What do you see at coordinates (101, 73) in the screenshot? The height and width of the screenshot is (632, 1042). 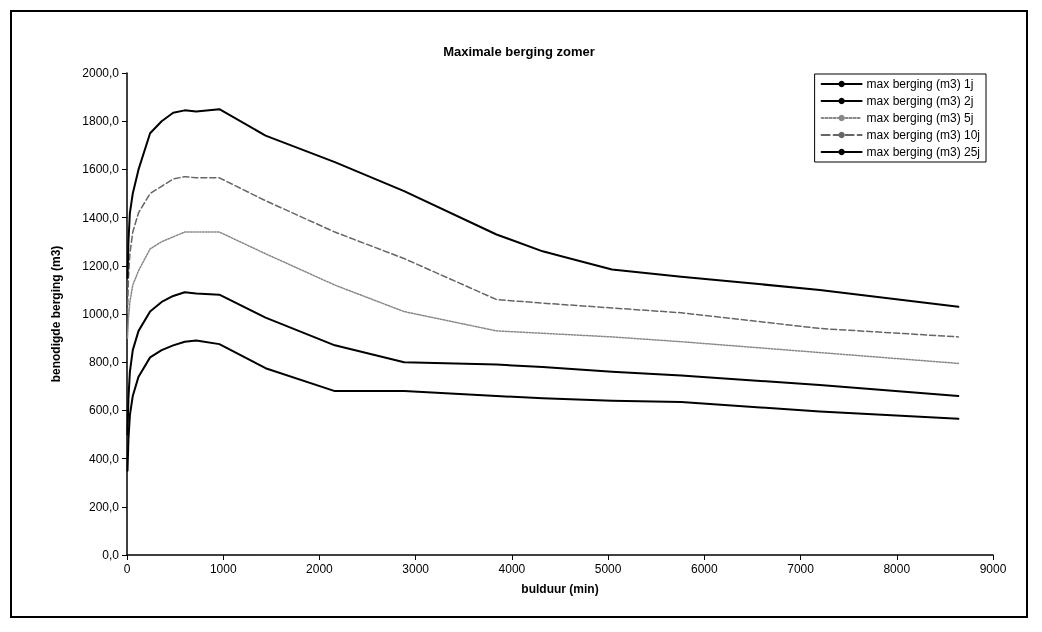 I see `y-tick-label: 2000,0` at bounding box center [101, 73].